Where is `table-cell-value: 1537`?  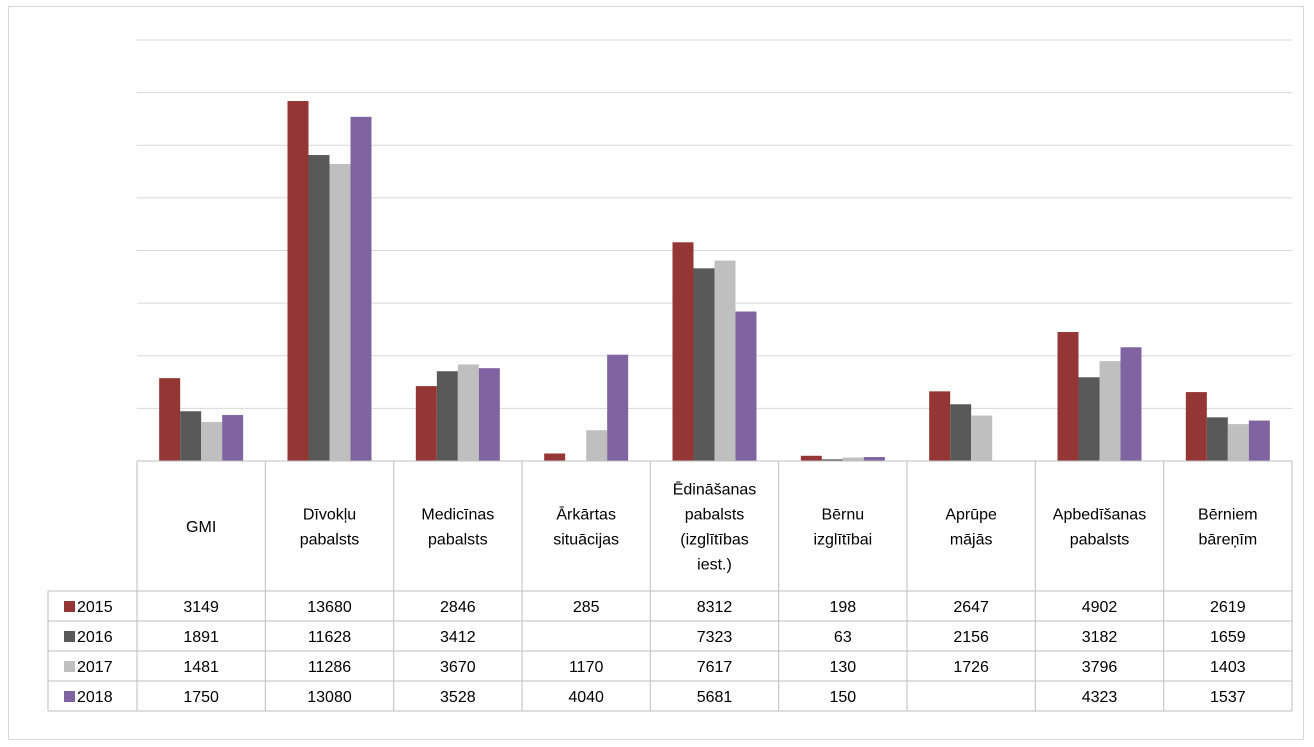 table-cell-value: 1537 is located at coordinates (1228, 697).